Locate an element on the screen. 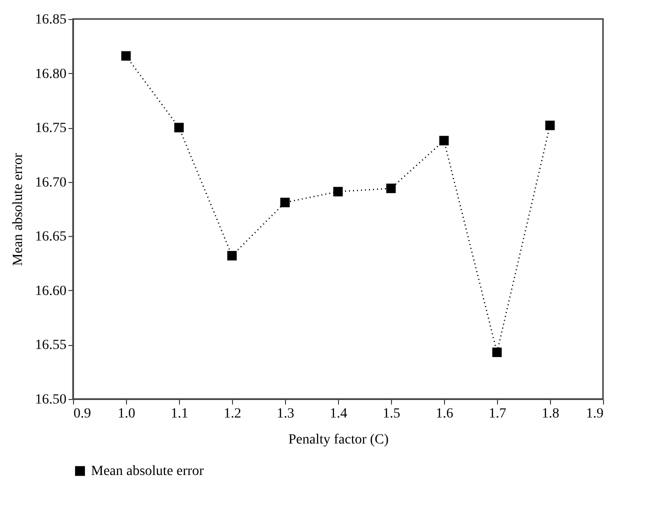 This screenshot has width=651, height=511. x-tick-label: 1.0 is located at coordinates (127, 414).